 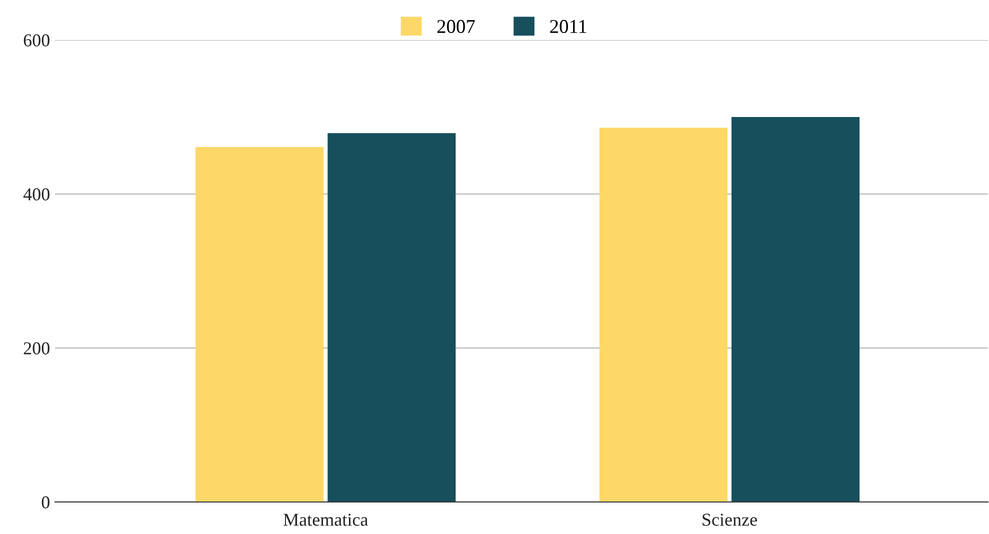 What do you see at coordinates (46, 502) in the screenshot?
I see `y-tick-label: 0` at bounding box center [46, 502].